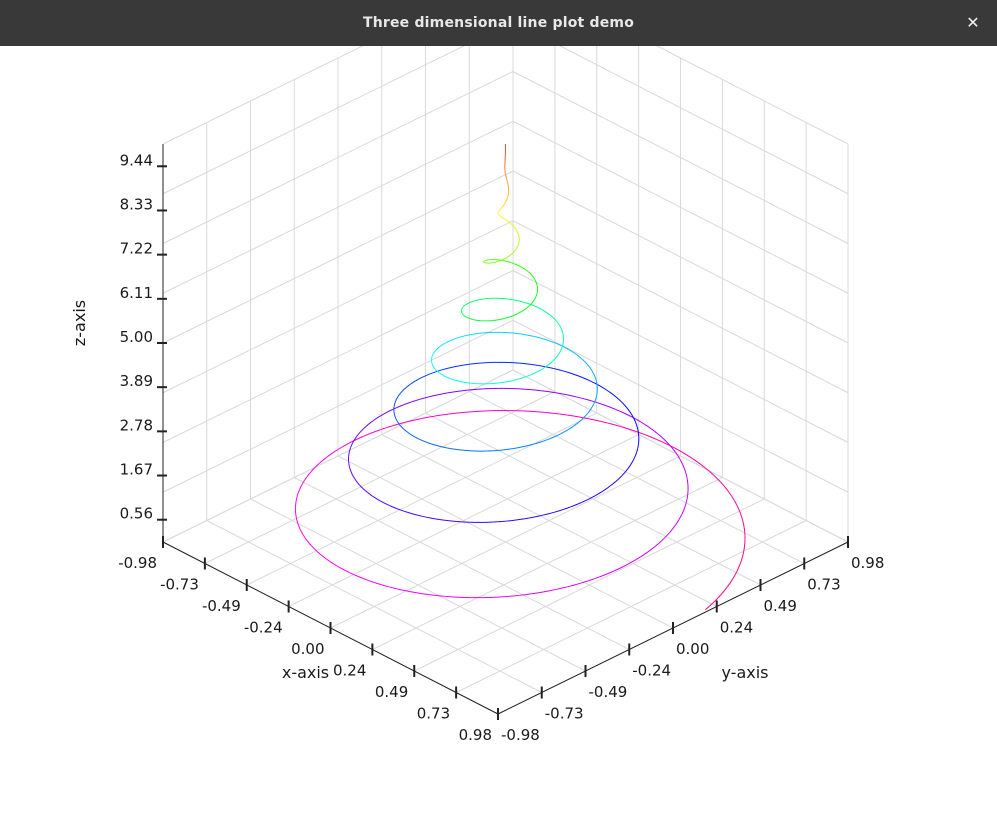  I want to click on y-tick-label: -0.24, so click(651, 671).